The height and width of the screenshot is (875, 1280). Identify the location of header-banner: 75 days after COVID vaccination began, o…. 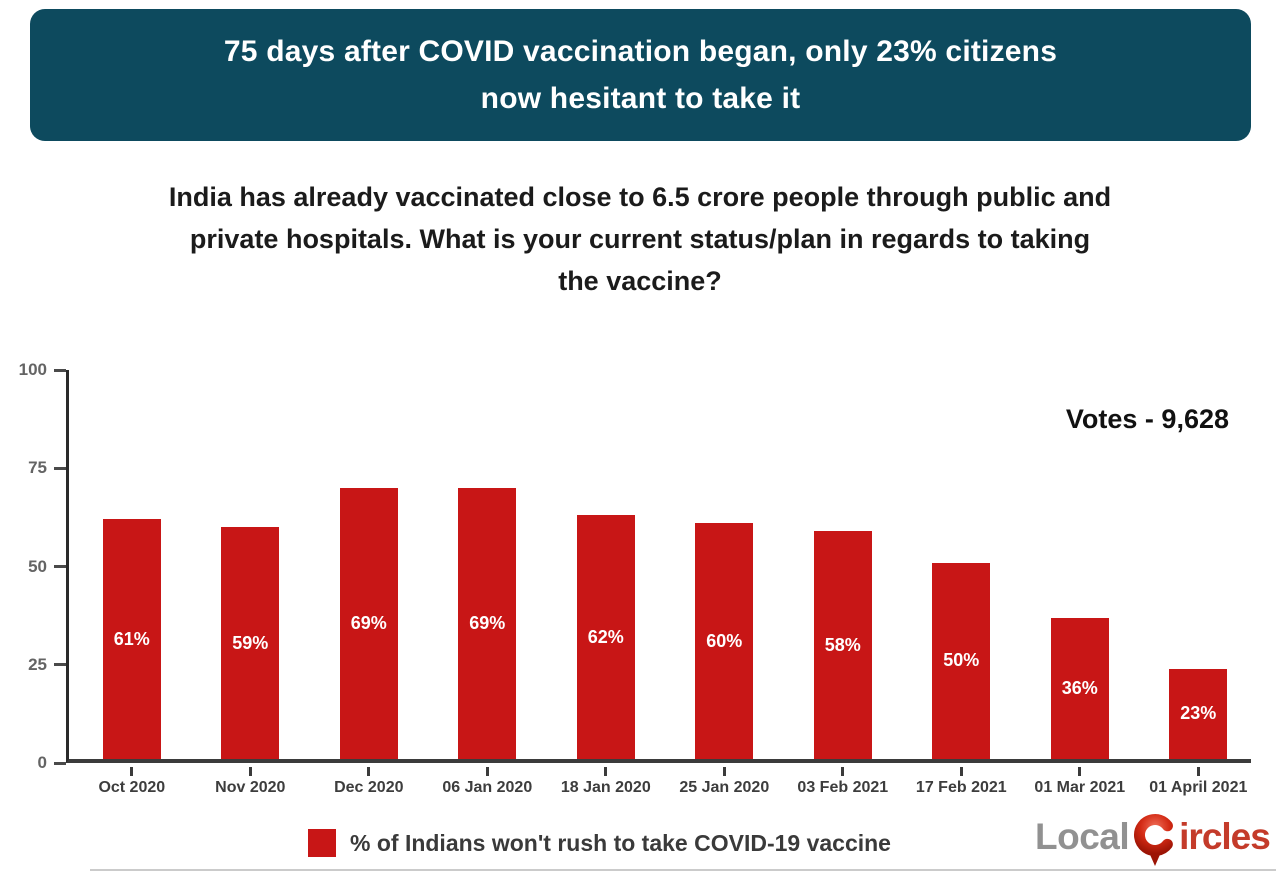
(640, 75).